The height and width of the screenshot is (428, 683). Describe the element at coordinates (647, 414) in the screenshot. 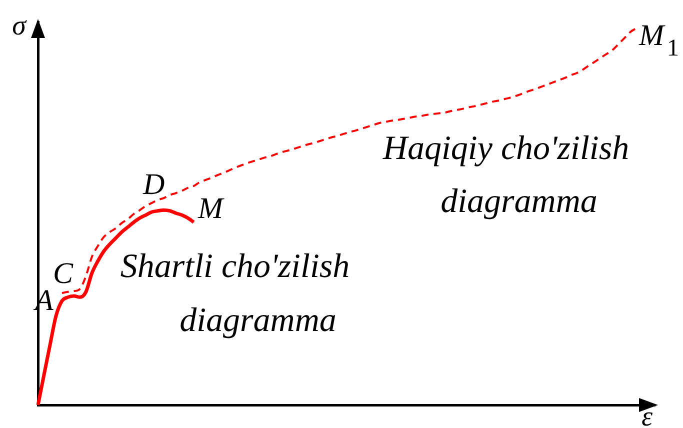

I see `x-axis-title: ε` at that location.